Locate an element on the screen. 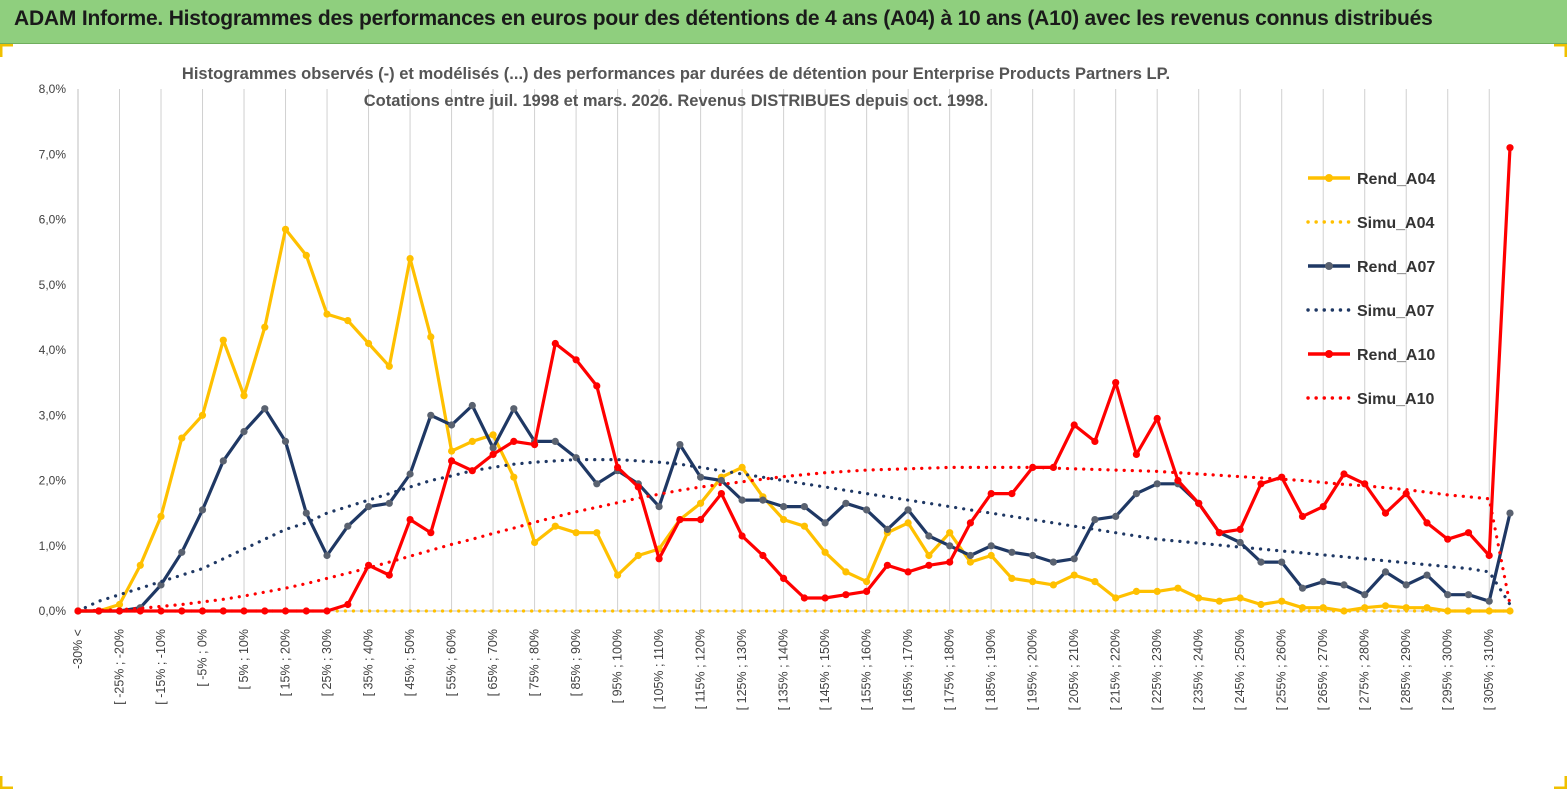 The width and height of the screenshot is (1567, 789). frame-corner-top-right is located at coordinates (1560, 50).